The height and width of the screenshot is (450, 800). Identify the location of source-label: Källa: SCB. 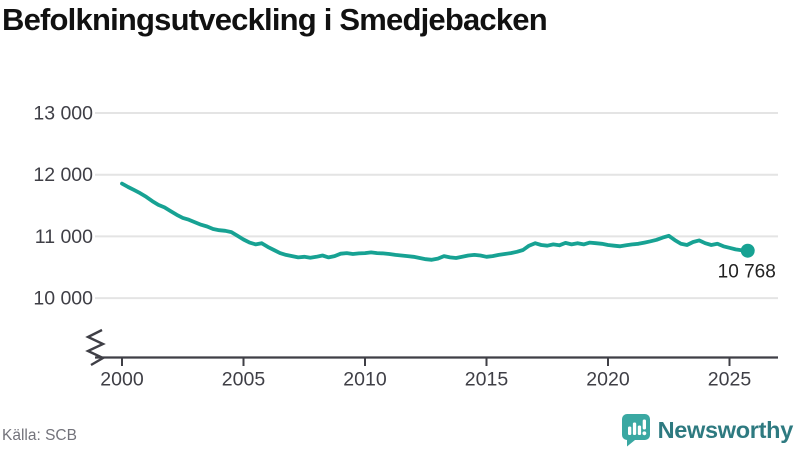
(39, 435).